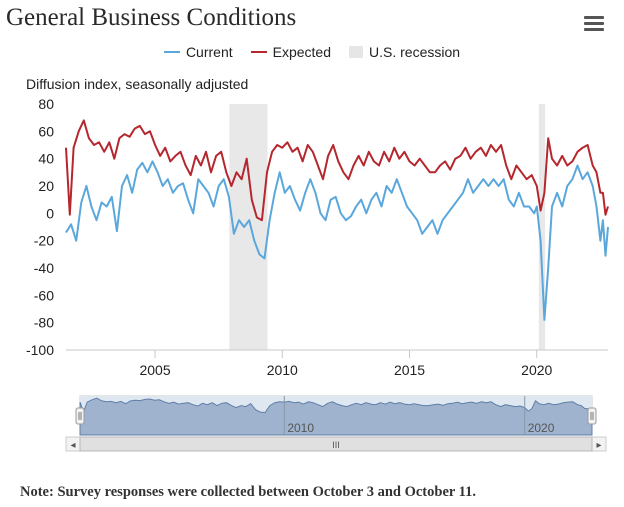  I want to click on chart-title: General Business Conditions, so click(151, 17).